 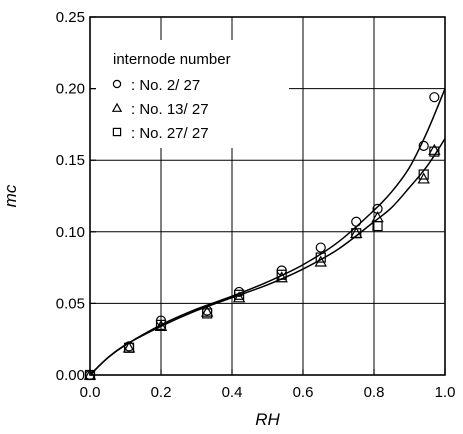 I want to click on y-tick-label: 0.05, so click(x=70, y=303).